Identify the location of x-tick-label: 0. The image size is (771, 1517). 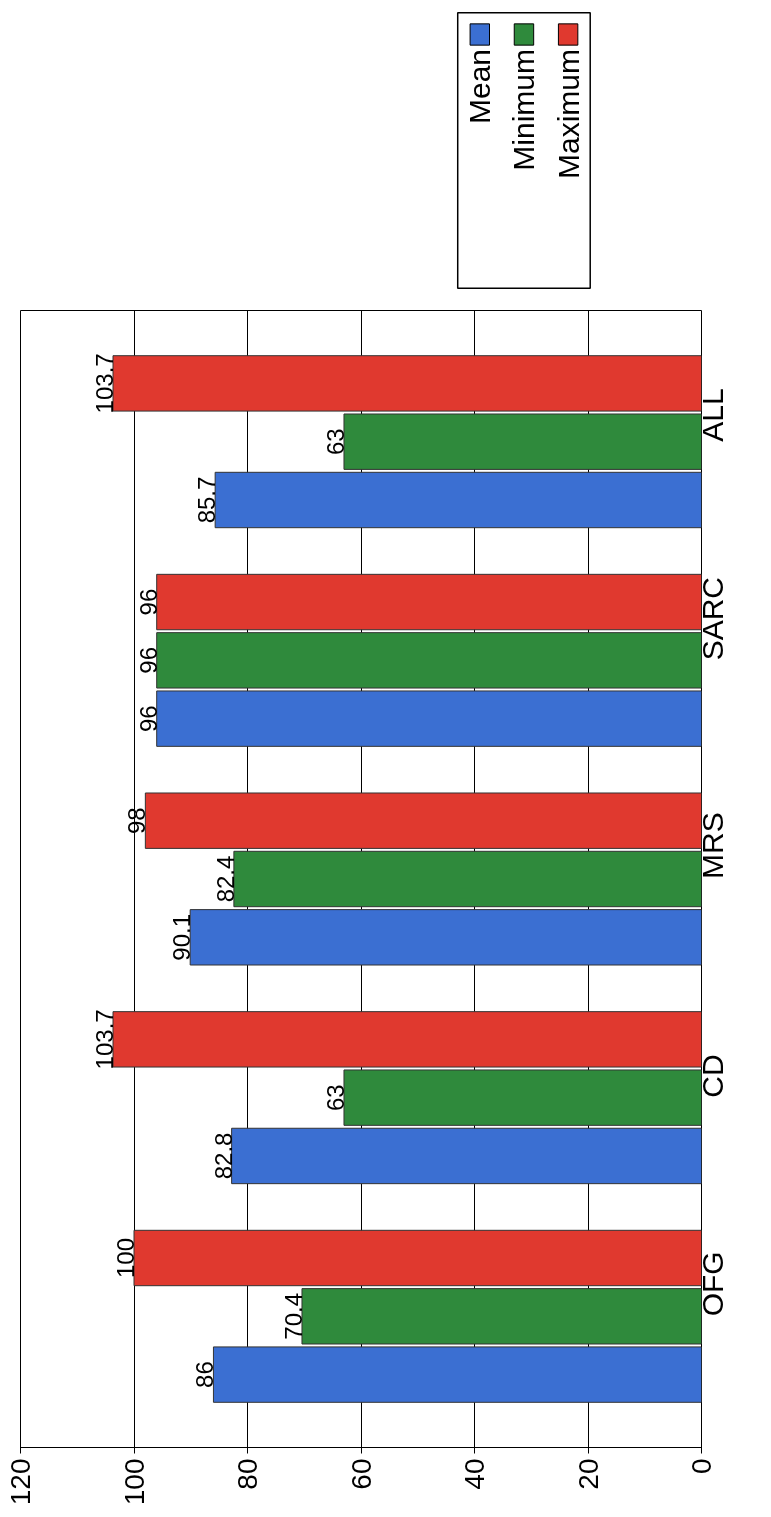
(701, 1466).